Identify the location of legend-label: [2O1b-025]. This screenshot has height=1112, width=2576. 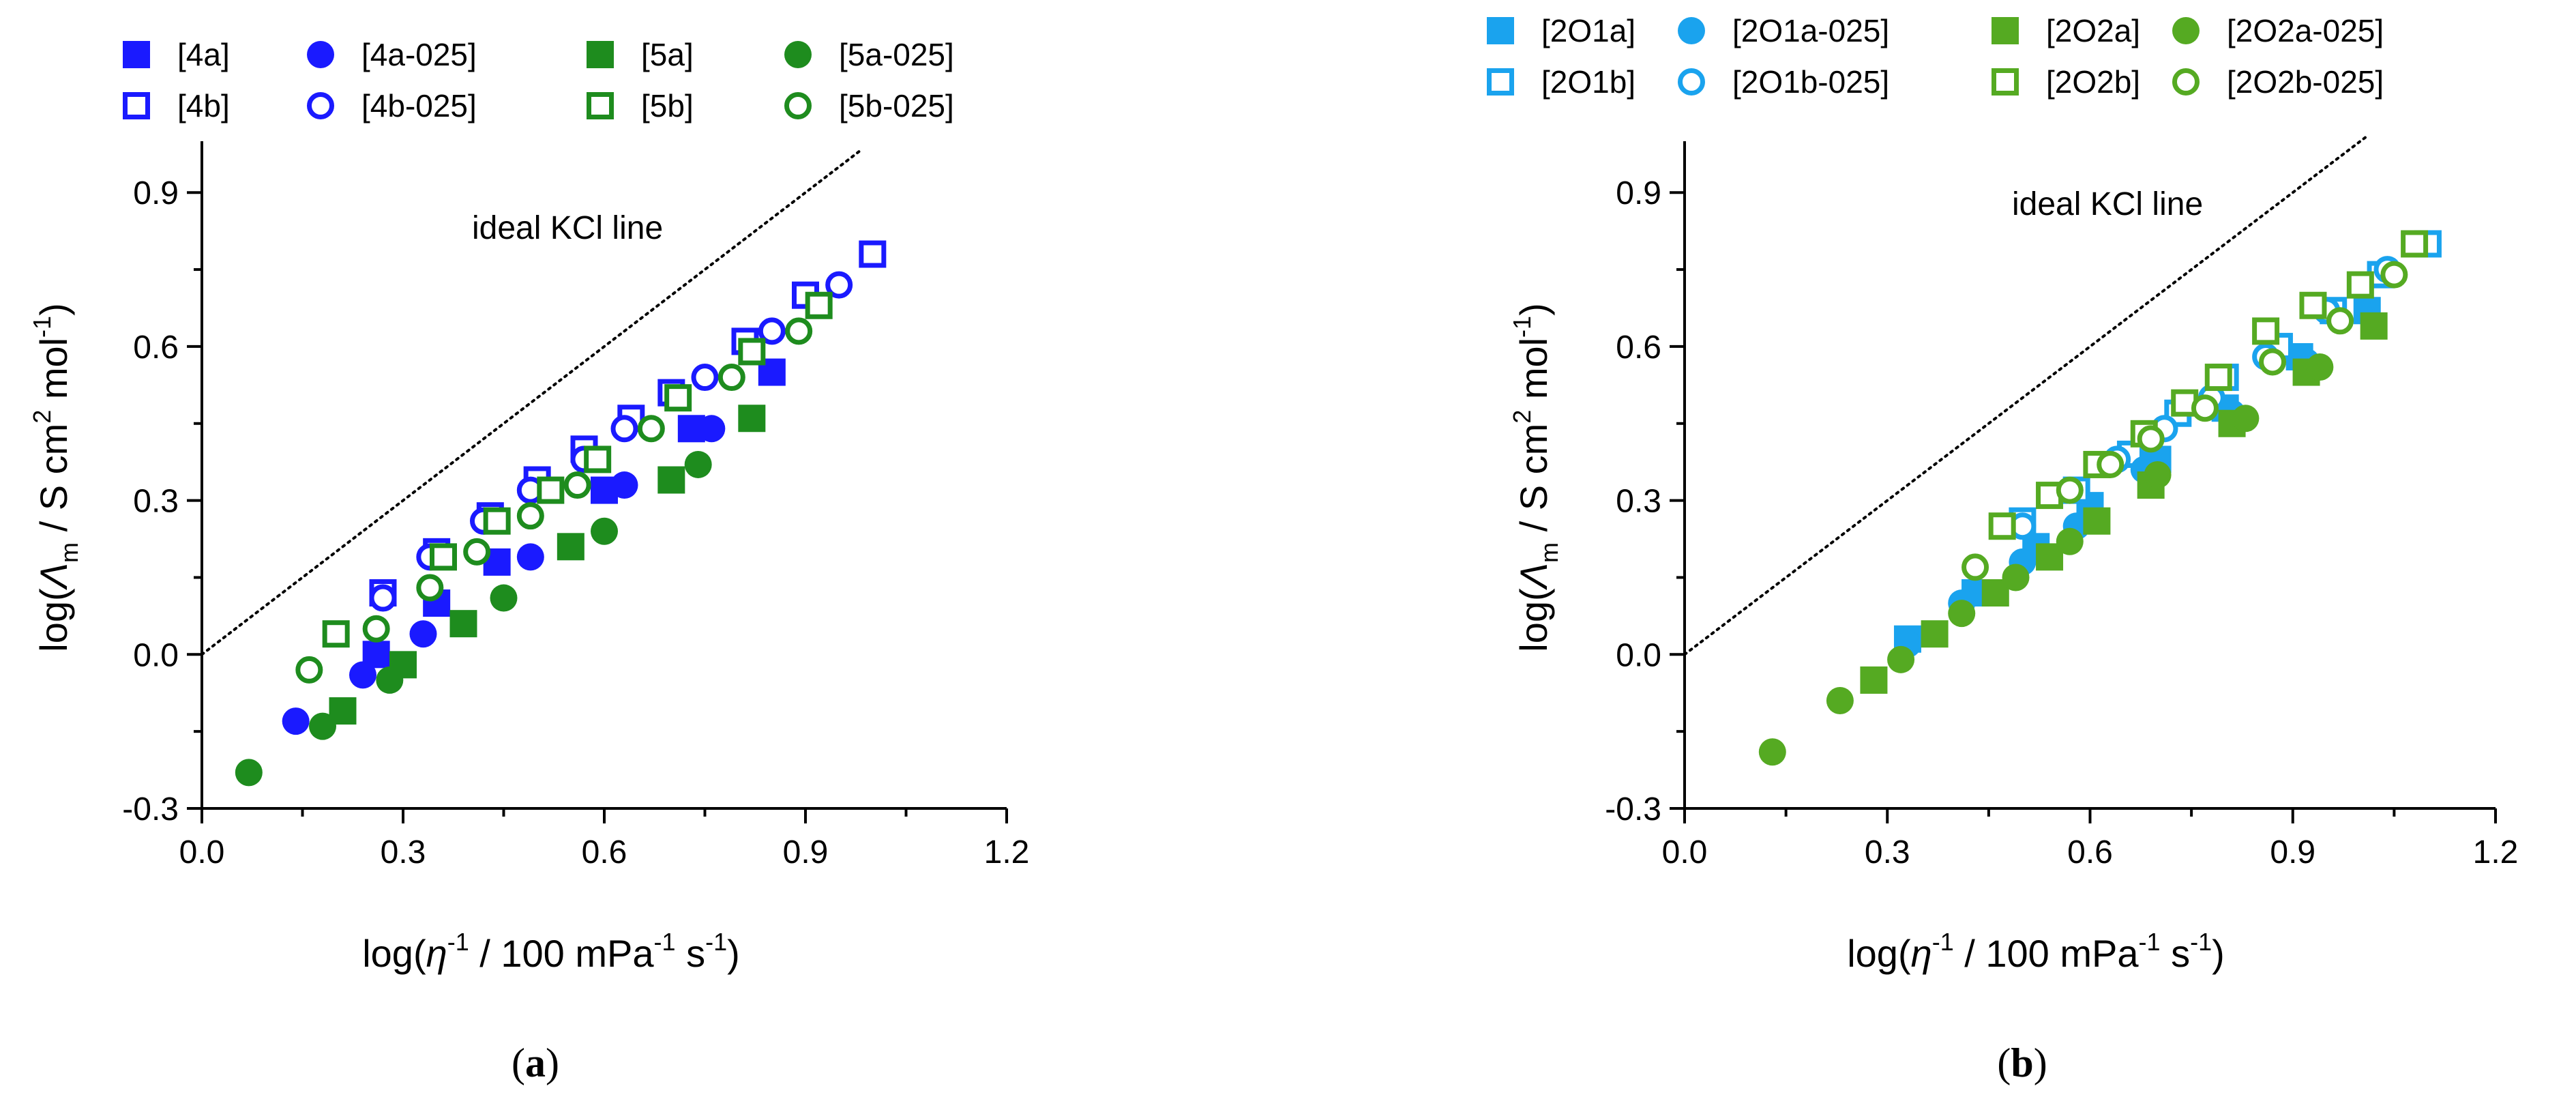
(1810, 82).